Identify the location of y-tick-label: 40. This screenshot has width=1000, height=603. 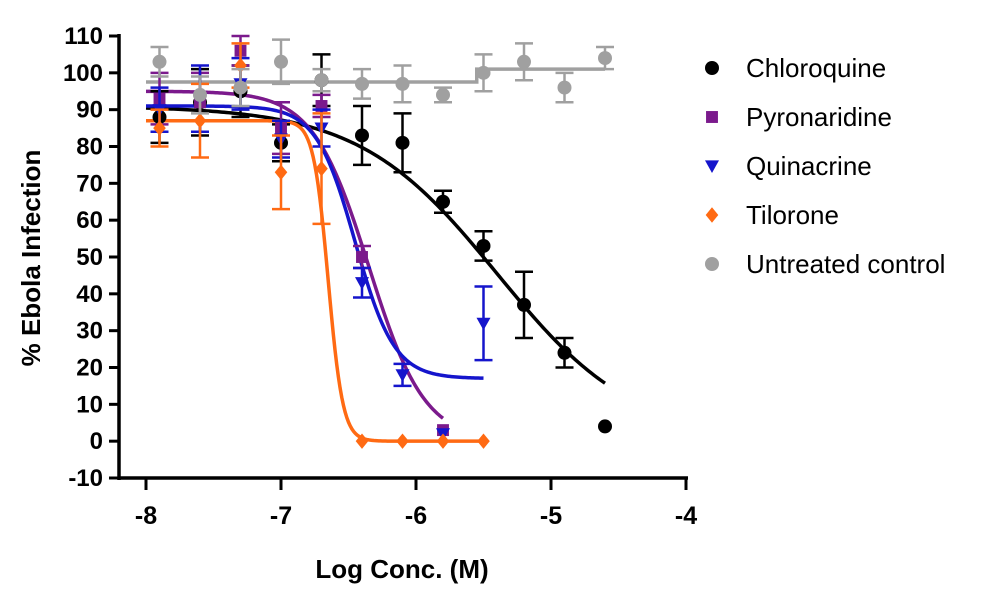
(89, 294).